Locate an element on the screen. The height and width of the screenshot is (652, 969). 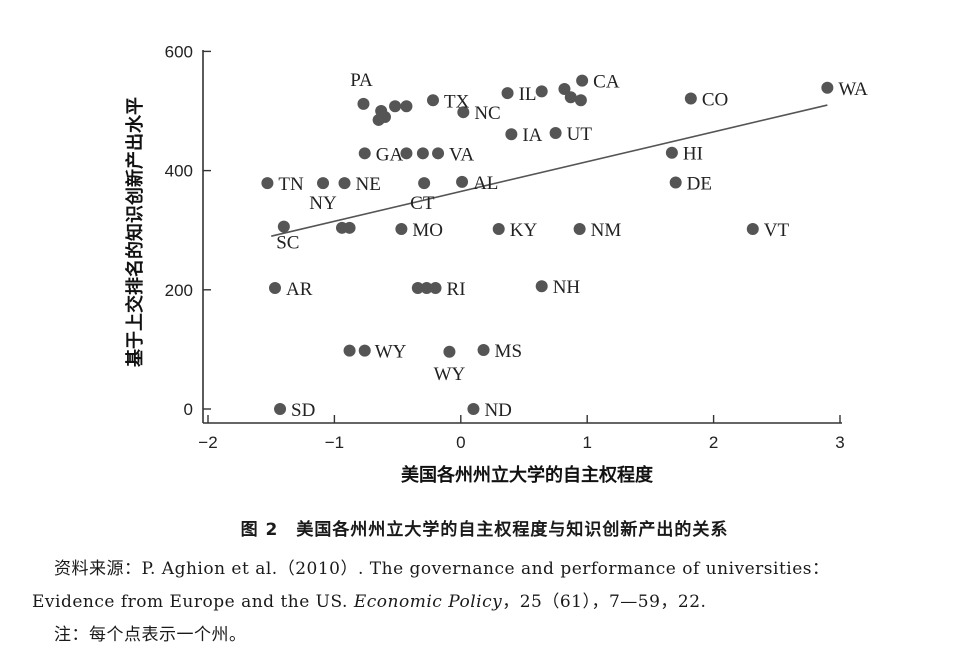
point-label: CA is located at coordinates (606, 82).